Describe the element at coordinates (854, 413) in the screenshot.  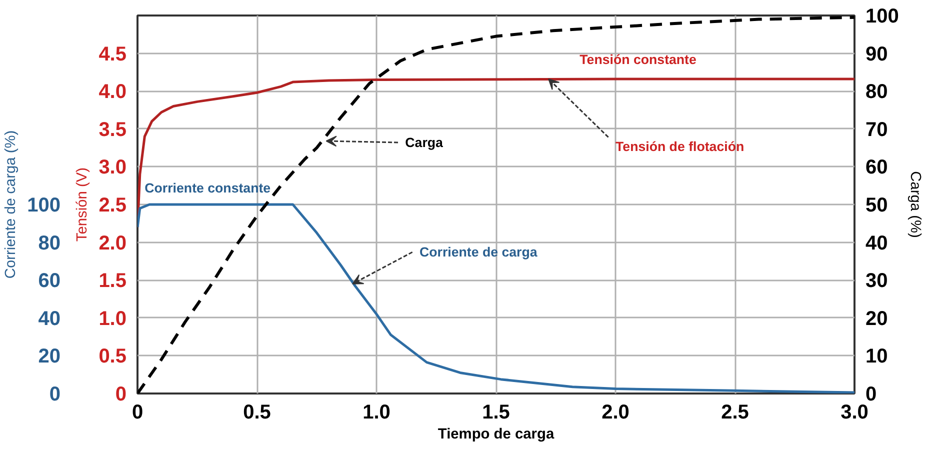
I see `x-tick-label: 3.0` at that location.